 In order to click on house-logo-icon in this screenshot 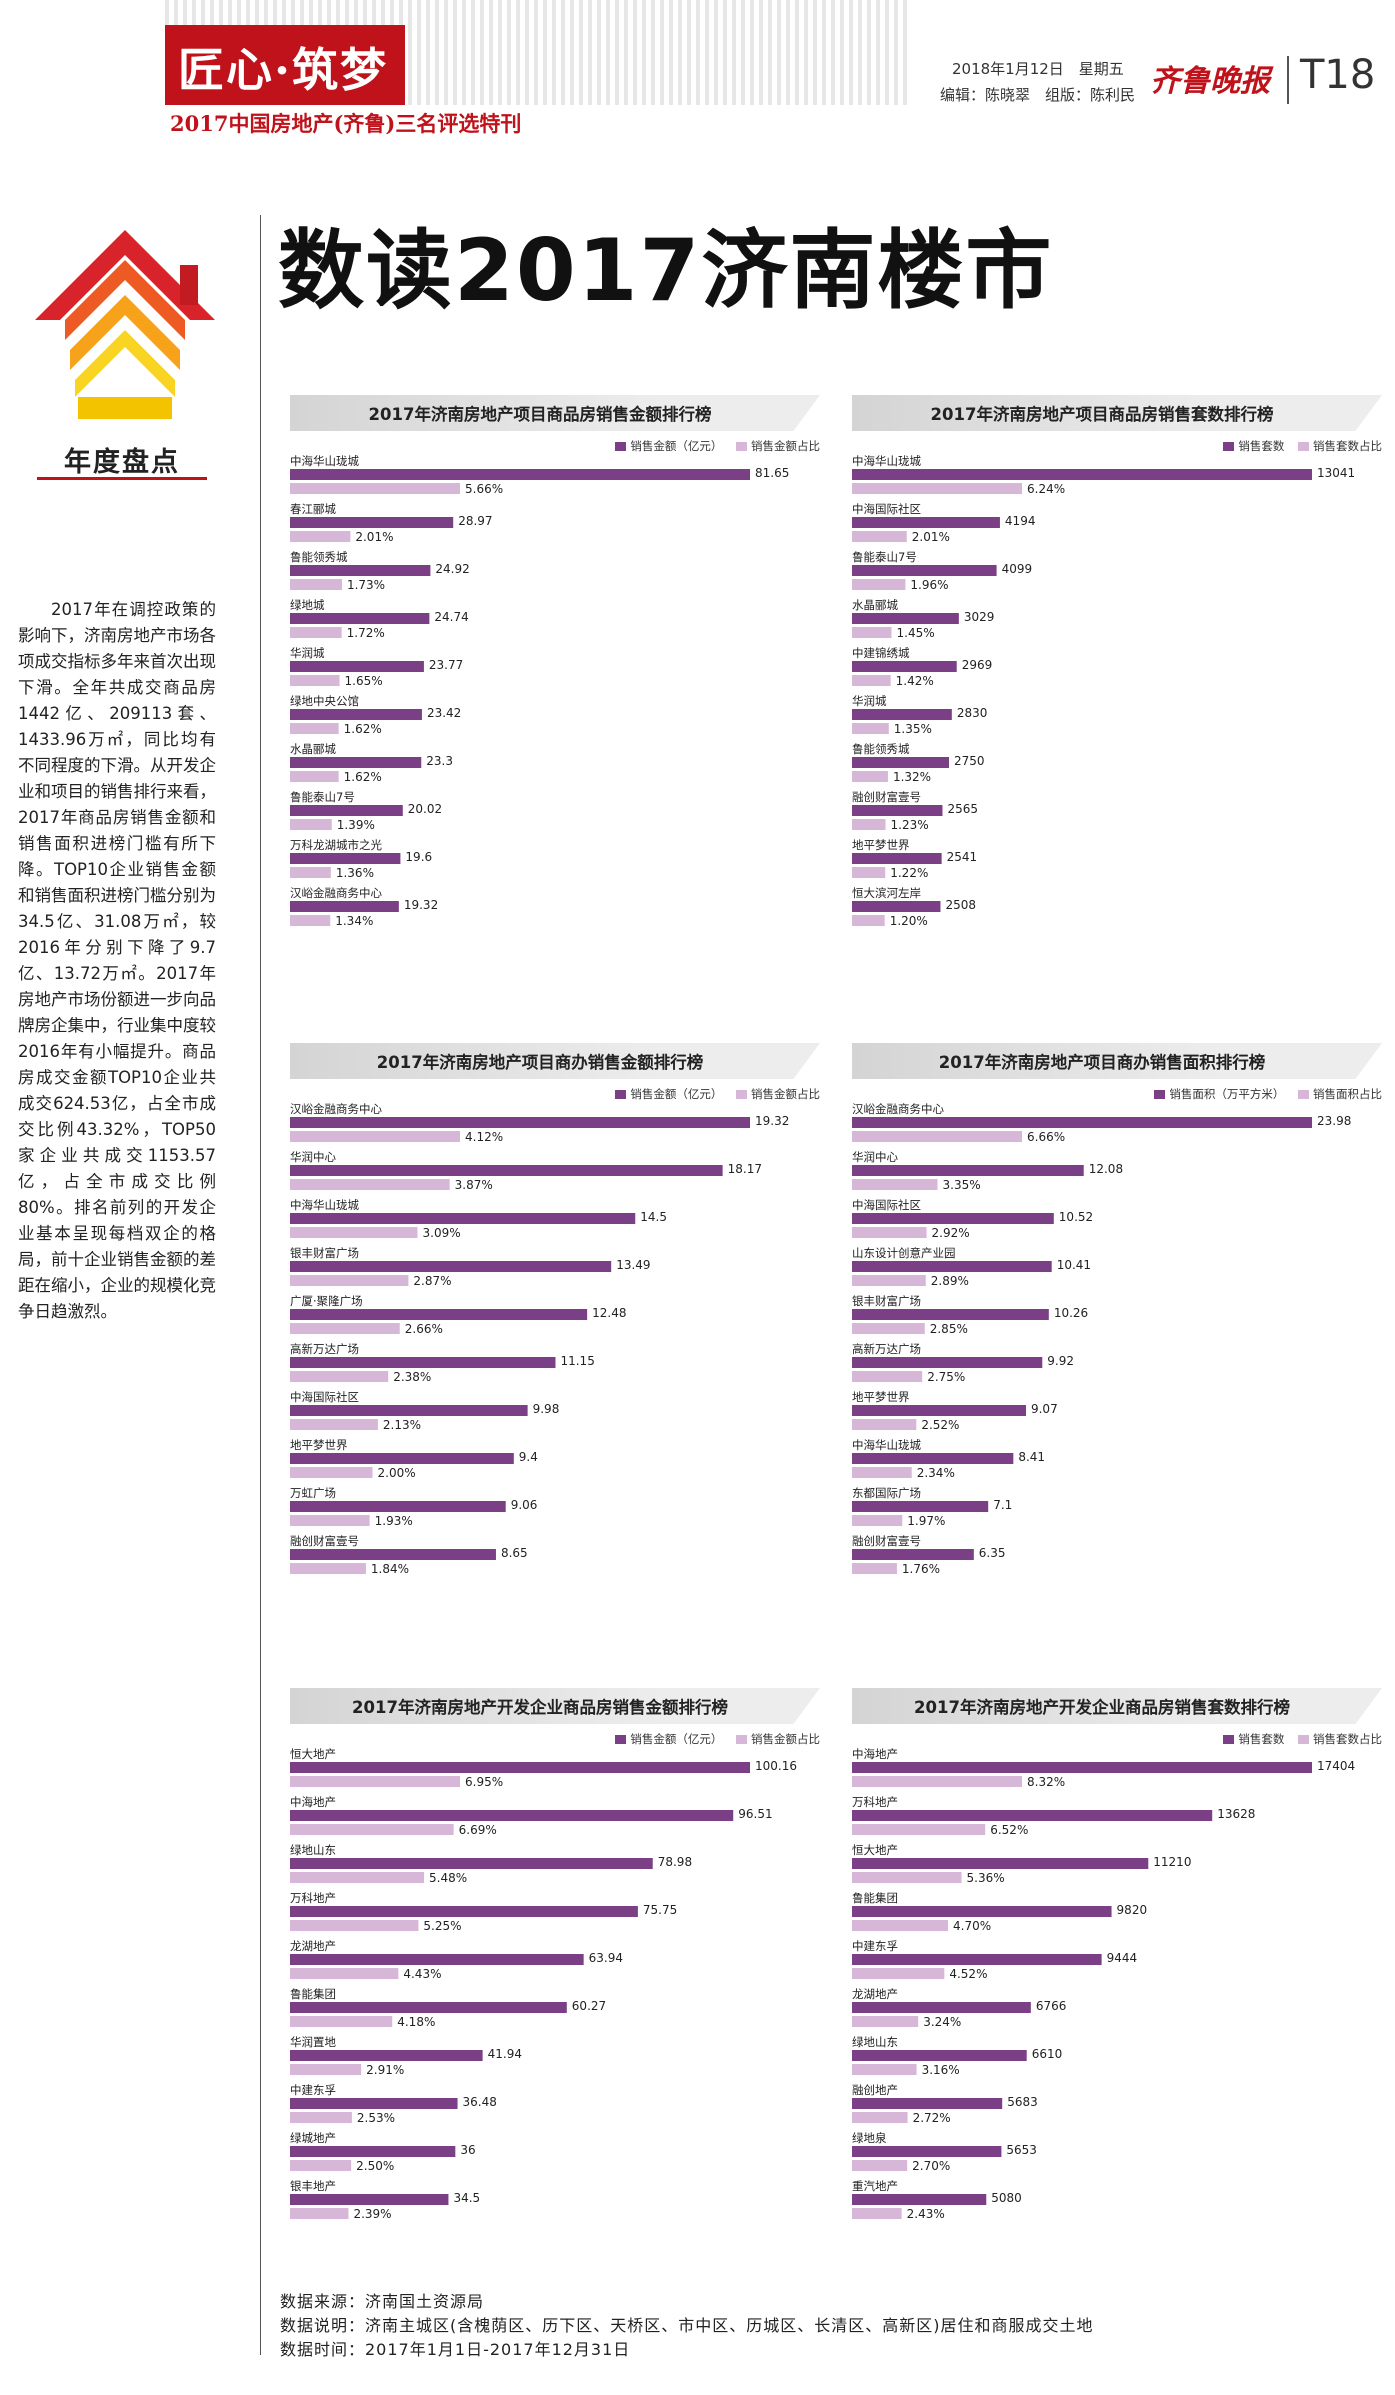, I will do `click(125, 324)`.